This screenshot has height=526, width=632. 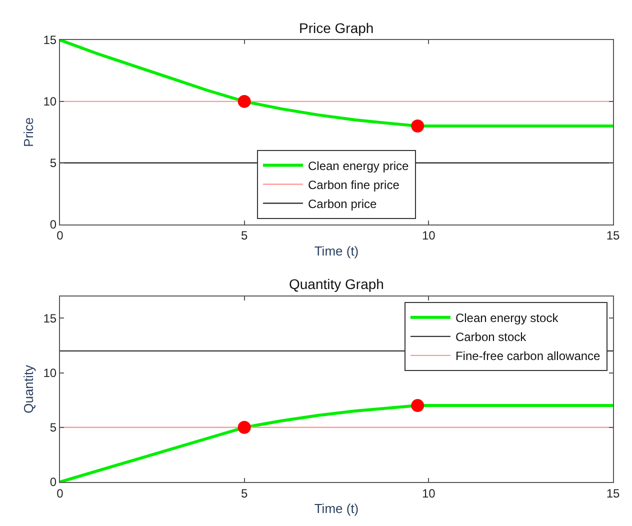 What do you see at coordinates (528, 356) in the screenshot?
I see `legend-label: Fine-free carbon allowance` at bounding box center [528, 356].